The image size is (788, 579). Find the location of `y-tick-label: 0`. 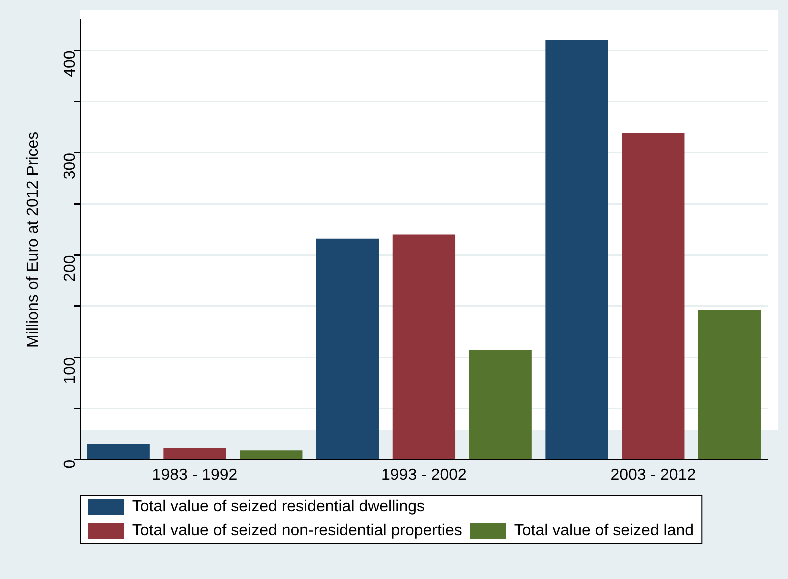

y-tick-label: 0 is located at coordinates (70, 464).